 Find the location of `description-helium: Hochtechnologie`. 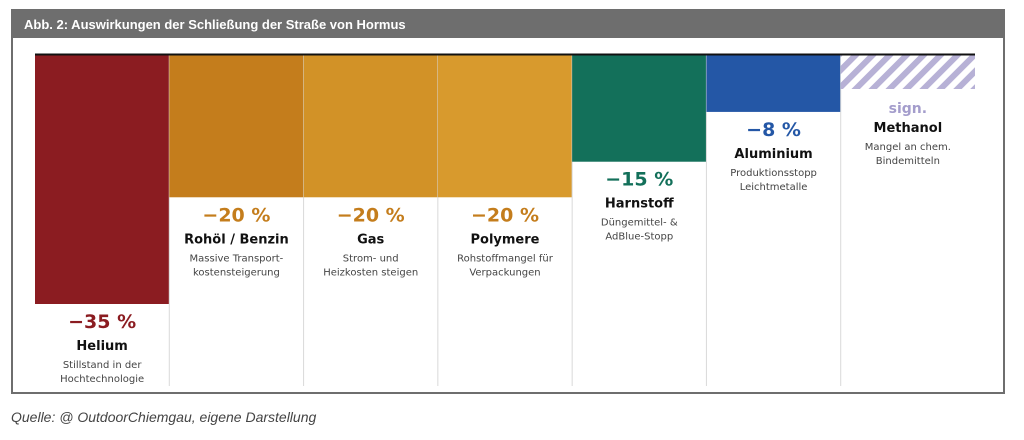

description-helium: Hochtechnologie is located at coordinates (102, 379).